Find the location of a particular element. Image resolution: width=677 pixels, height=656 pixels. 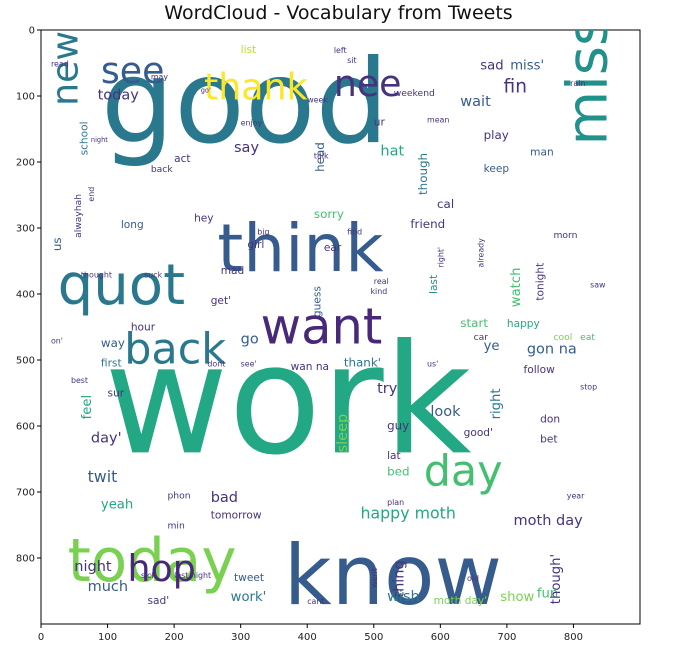

x-tick-label: 800 is located at coordinates (573, 637).